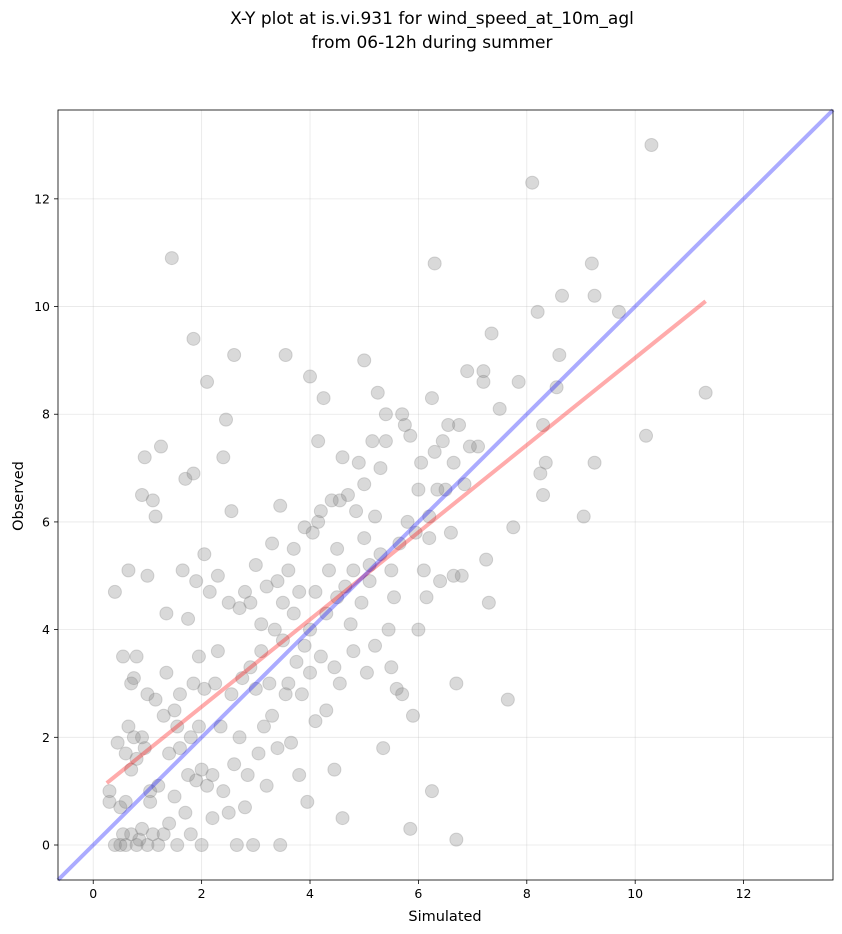 The height and width of the screenshot is (934, 842). Describe the element at coordinates (527, 893) in the screenshot. I see `x-tick-label: 8` at that location.